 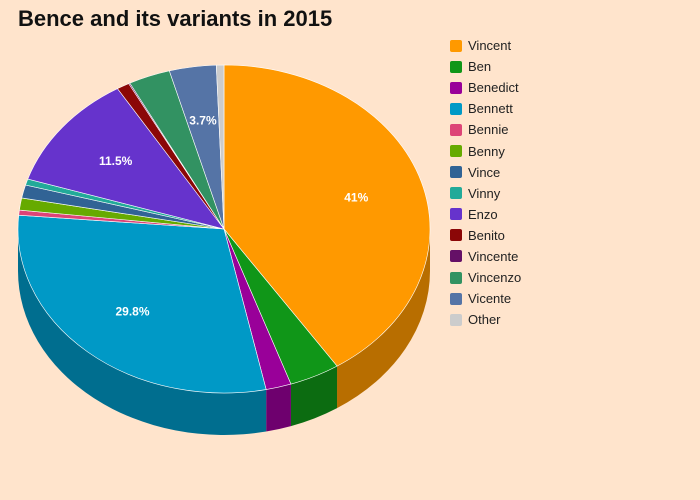 I want to click on legend-label: Vicente, so click(x=490, y=299).